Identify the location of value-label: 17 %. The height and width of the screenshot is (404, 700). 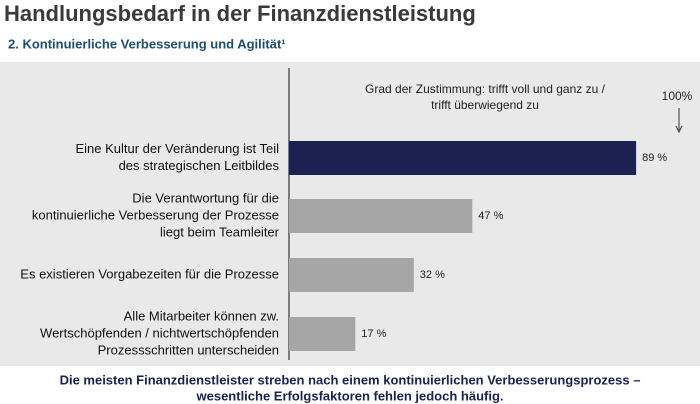
(373, 334).